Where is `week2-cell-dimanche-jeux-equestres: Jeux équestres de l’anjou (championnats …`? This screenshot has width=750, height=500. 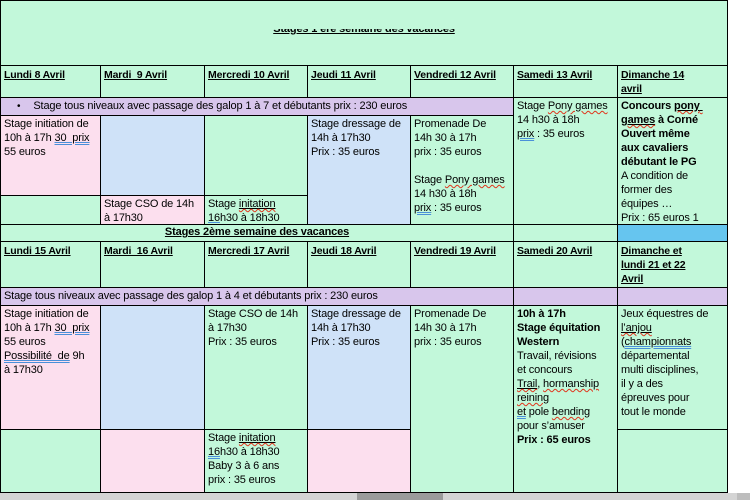 week2-cell-dimanche-jeux-equestres: Jeux équestres de l’anjou (championnats … is located at coordinates (672, 367).